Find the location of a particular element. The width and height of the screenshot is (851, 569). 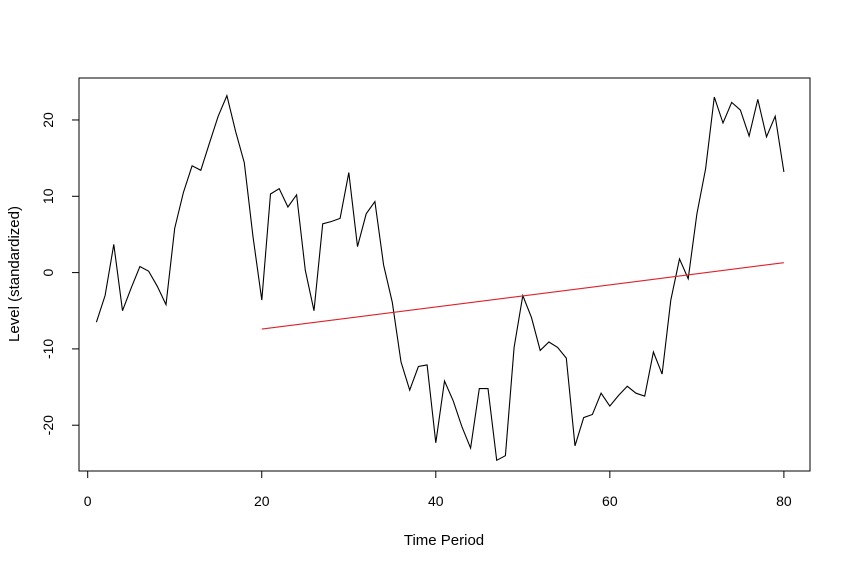

x-axis-label: Time Period is located at coordinates (444, 540).